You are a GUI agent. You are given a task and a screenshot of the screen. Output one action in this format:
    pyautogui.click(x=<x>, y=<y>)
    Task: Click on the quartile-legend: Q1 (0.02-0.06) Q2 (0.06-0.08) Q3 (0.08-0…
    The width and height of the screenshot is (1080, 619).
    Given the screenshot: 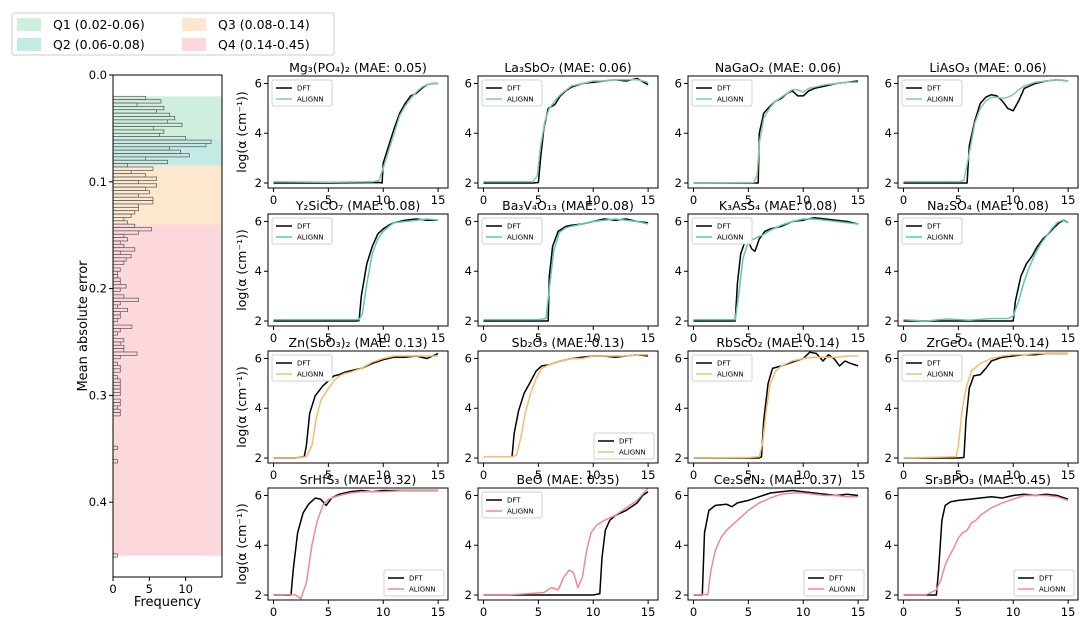 What is the action you would take?
    pyautogui.click(x=173, y=34)
    